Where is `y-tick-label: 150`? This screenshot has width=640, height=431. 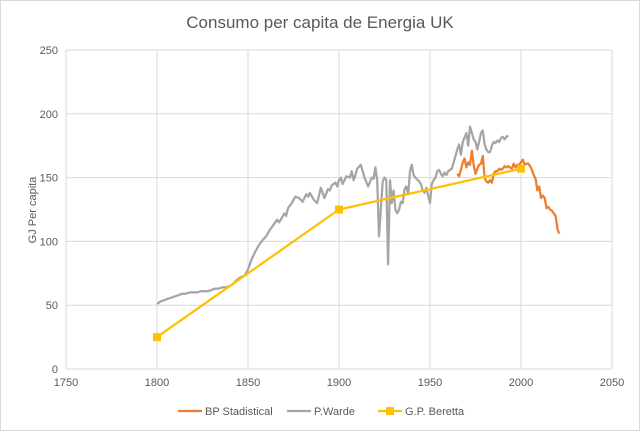 y-tick-label: 150 is located at coordinates (49, 179).